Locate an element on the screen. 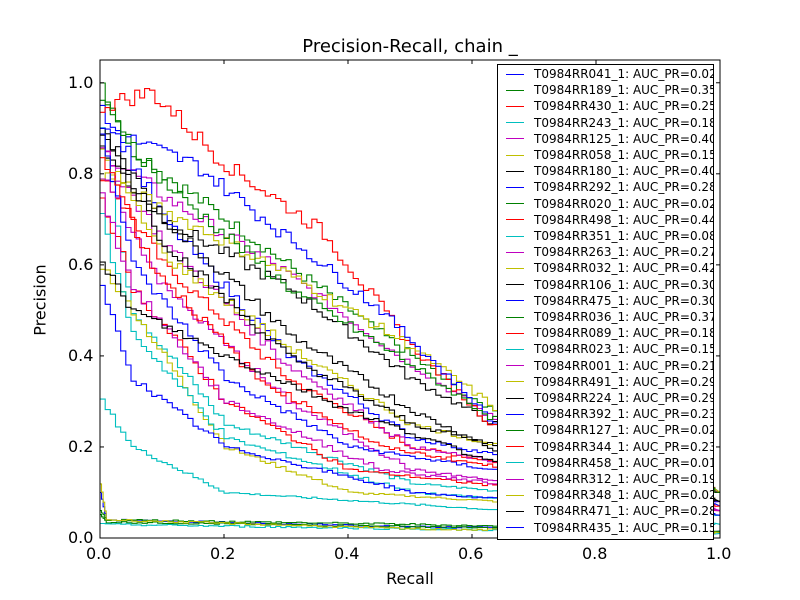 The image size is (800, 600). y-tick-label: 0.2 is located at coordinates (81, 446).